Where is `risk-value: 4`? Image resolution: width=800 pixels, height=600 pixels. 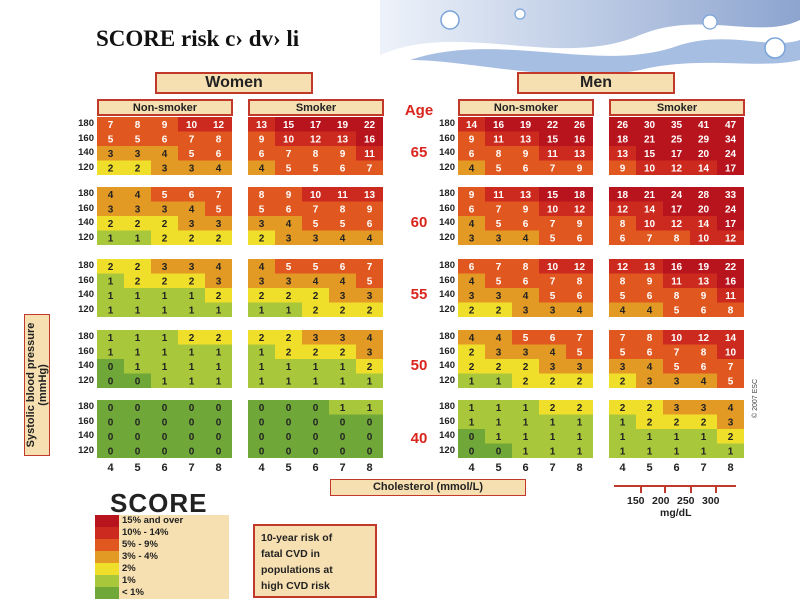
risk-value: 4 is located at coordinates (472, 338).